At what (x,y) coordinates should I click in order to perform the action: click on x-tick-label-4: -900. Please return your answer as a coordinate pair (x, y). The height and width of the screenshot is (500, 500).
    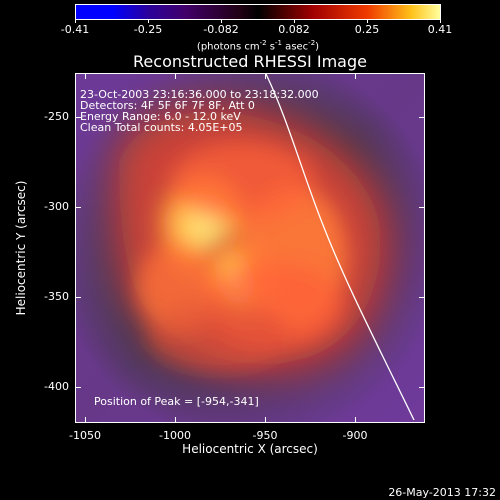
    Looking at the image, I should click on (355, 435).